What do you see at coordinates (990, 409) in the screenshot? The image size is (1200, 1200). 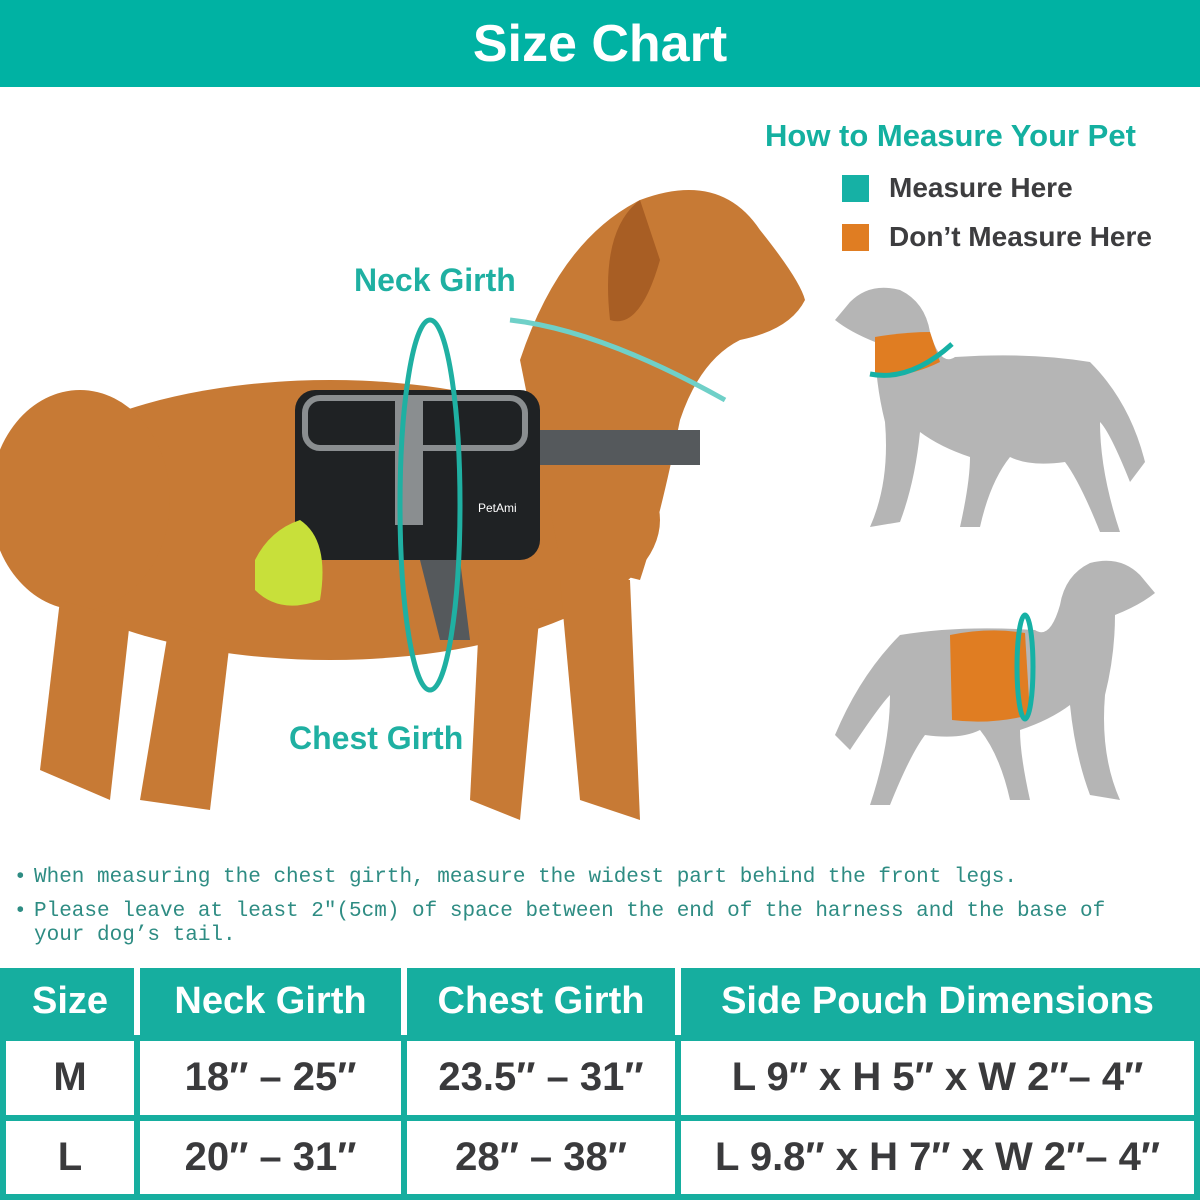 I see `dog-silhouette-neck-icon` at bounding box center [990, 409].